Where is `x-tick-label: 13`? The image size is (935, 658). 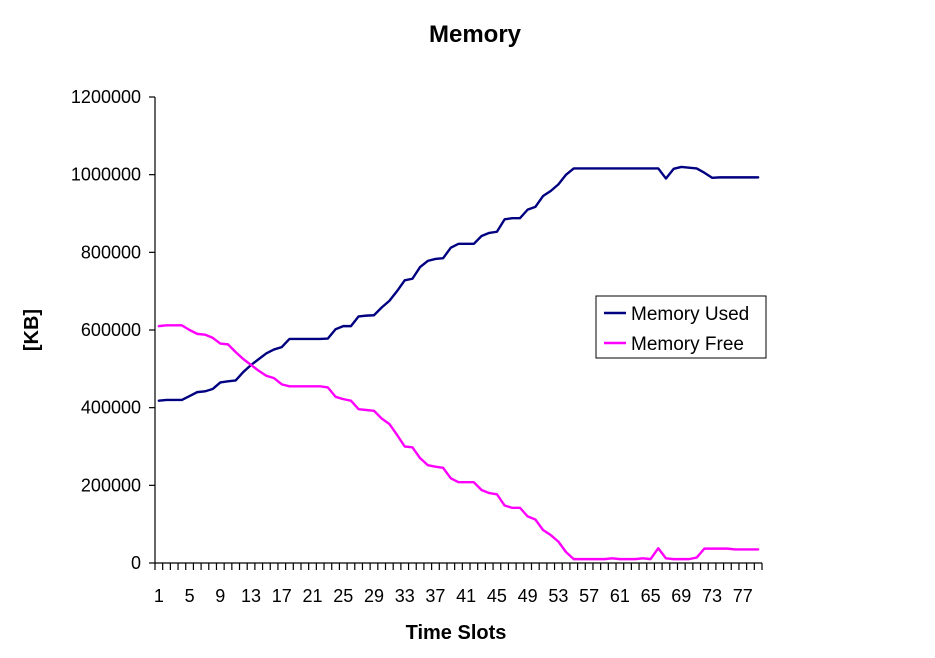 x-tick-label: 13 is located at coordinates (251, 596).